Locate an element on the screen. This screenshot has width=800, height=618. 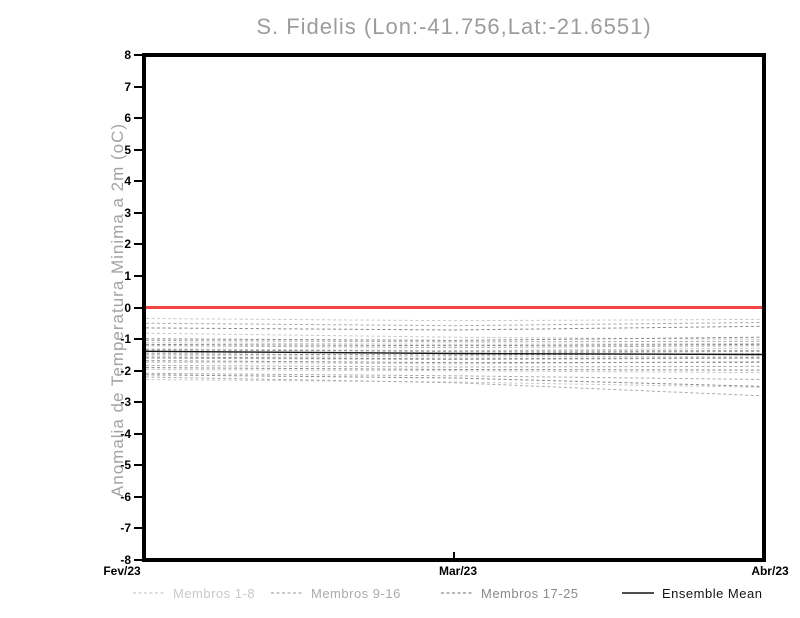
legend-item-ensemble-mean: Ensemble Mean is located at coordinates (692, 593).